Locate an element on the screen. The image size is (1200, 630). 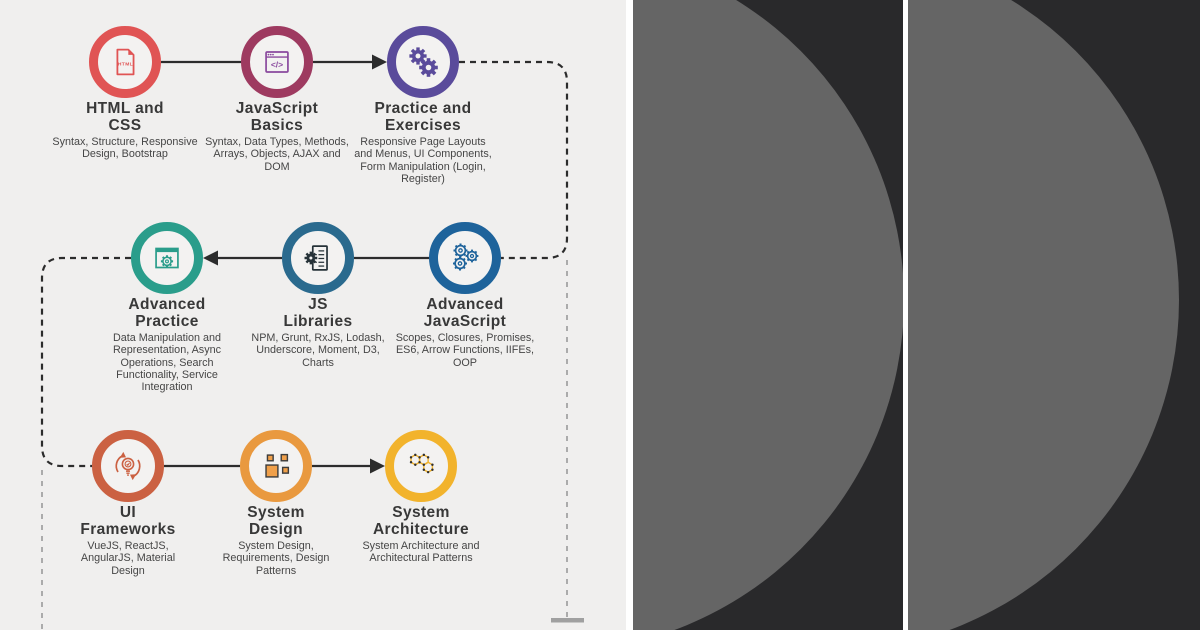
node-ui-frameworks is located at coordinates (128, 466).